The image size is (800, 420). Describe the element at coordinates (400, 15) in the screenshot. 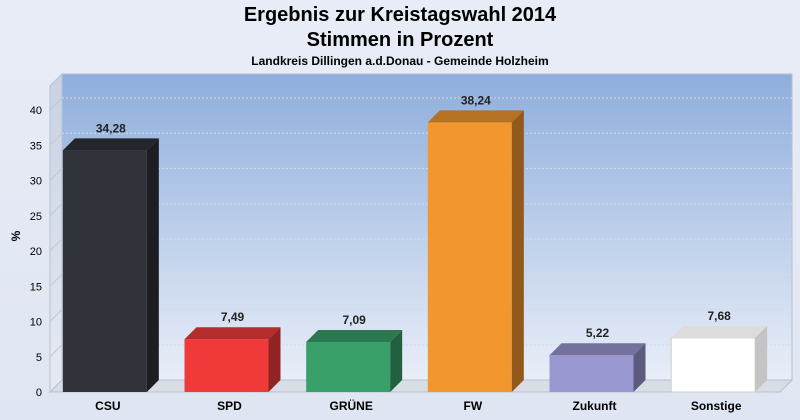

I see `chart-title: Ergebnis zur Kreistagswahl 2014` at that location.